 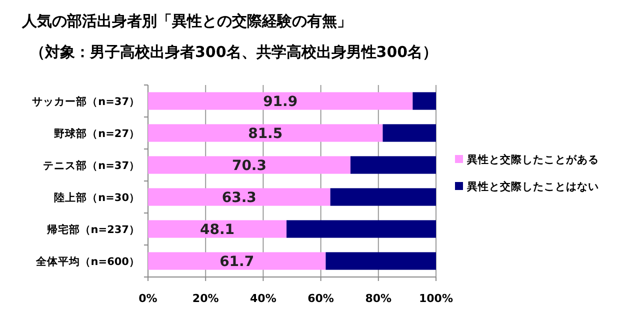 I want to click on y-tick-label: 陸上部（n=30）, so click(x=97, y=197).